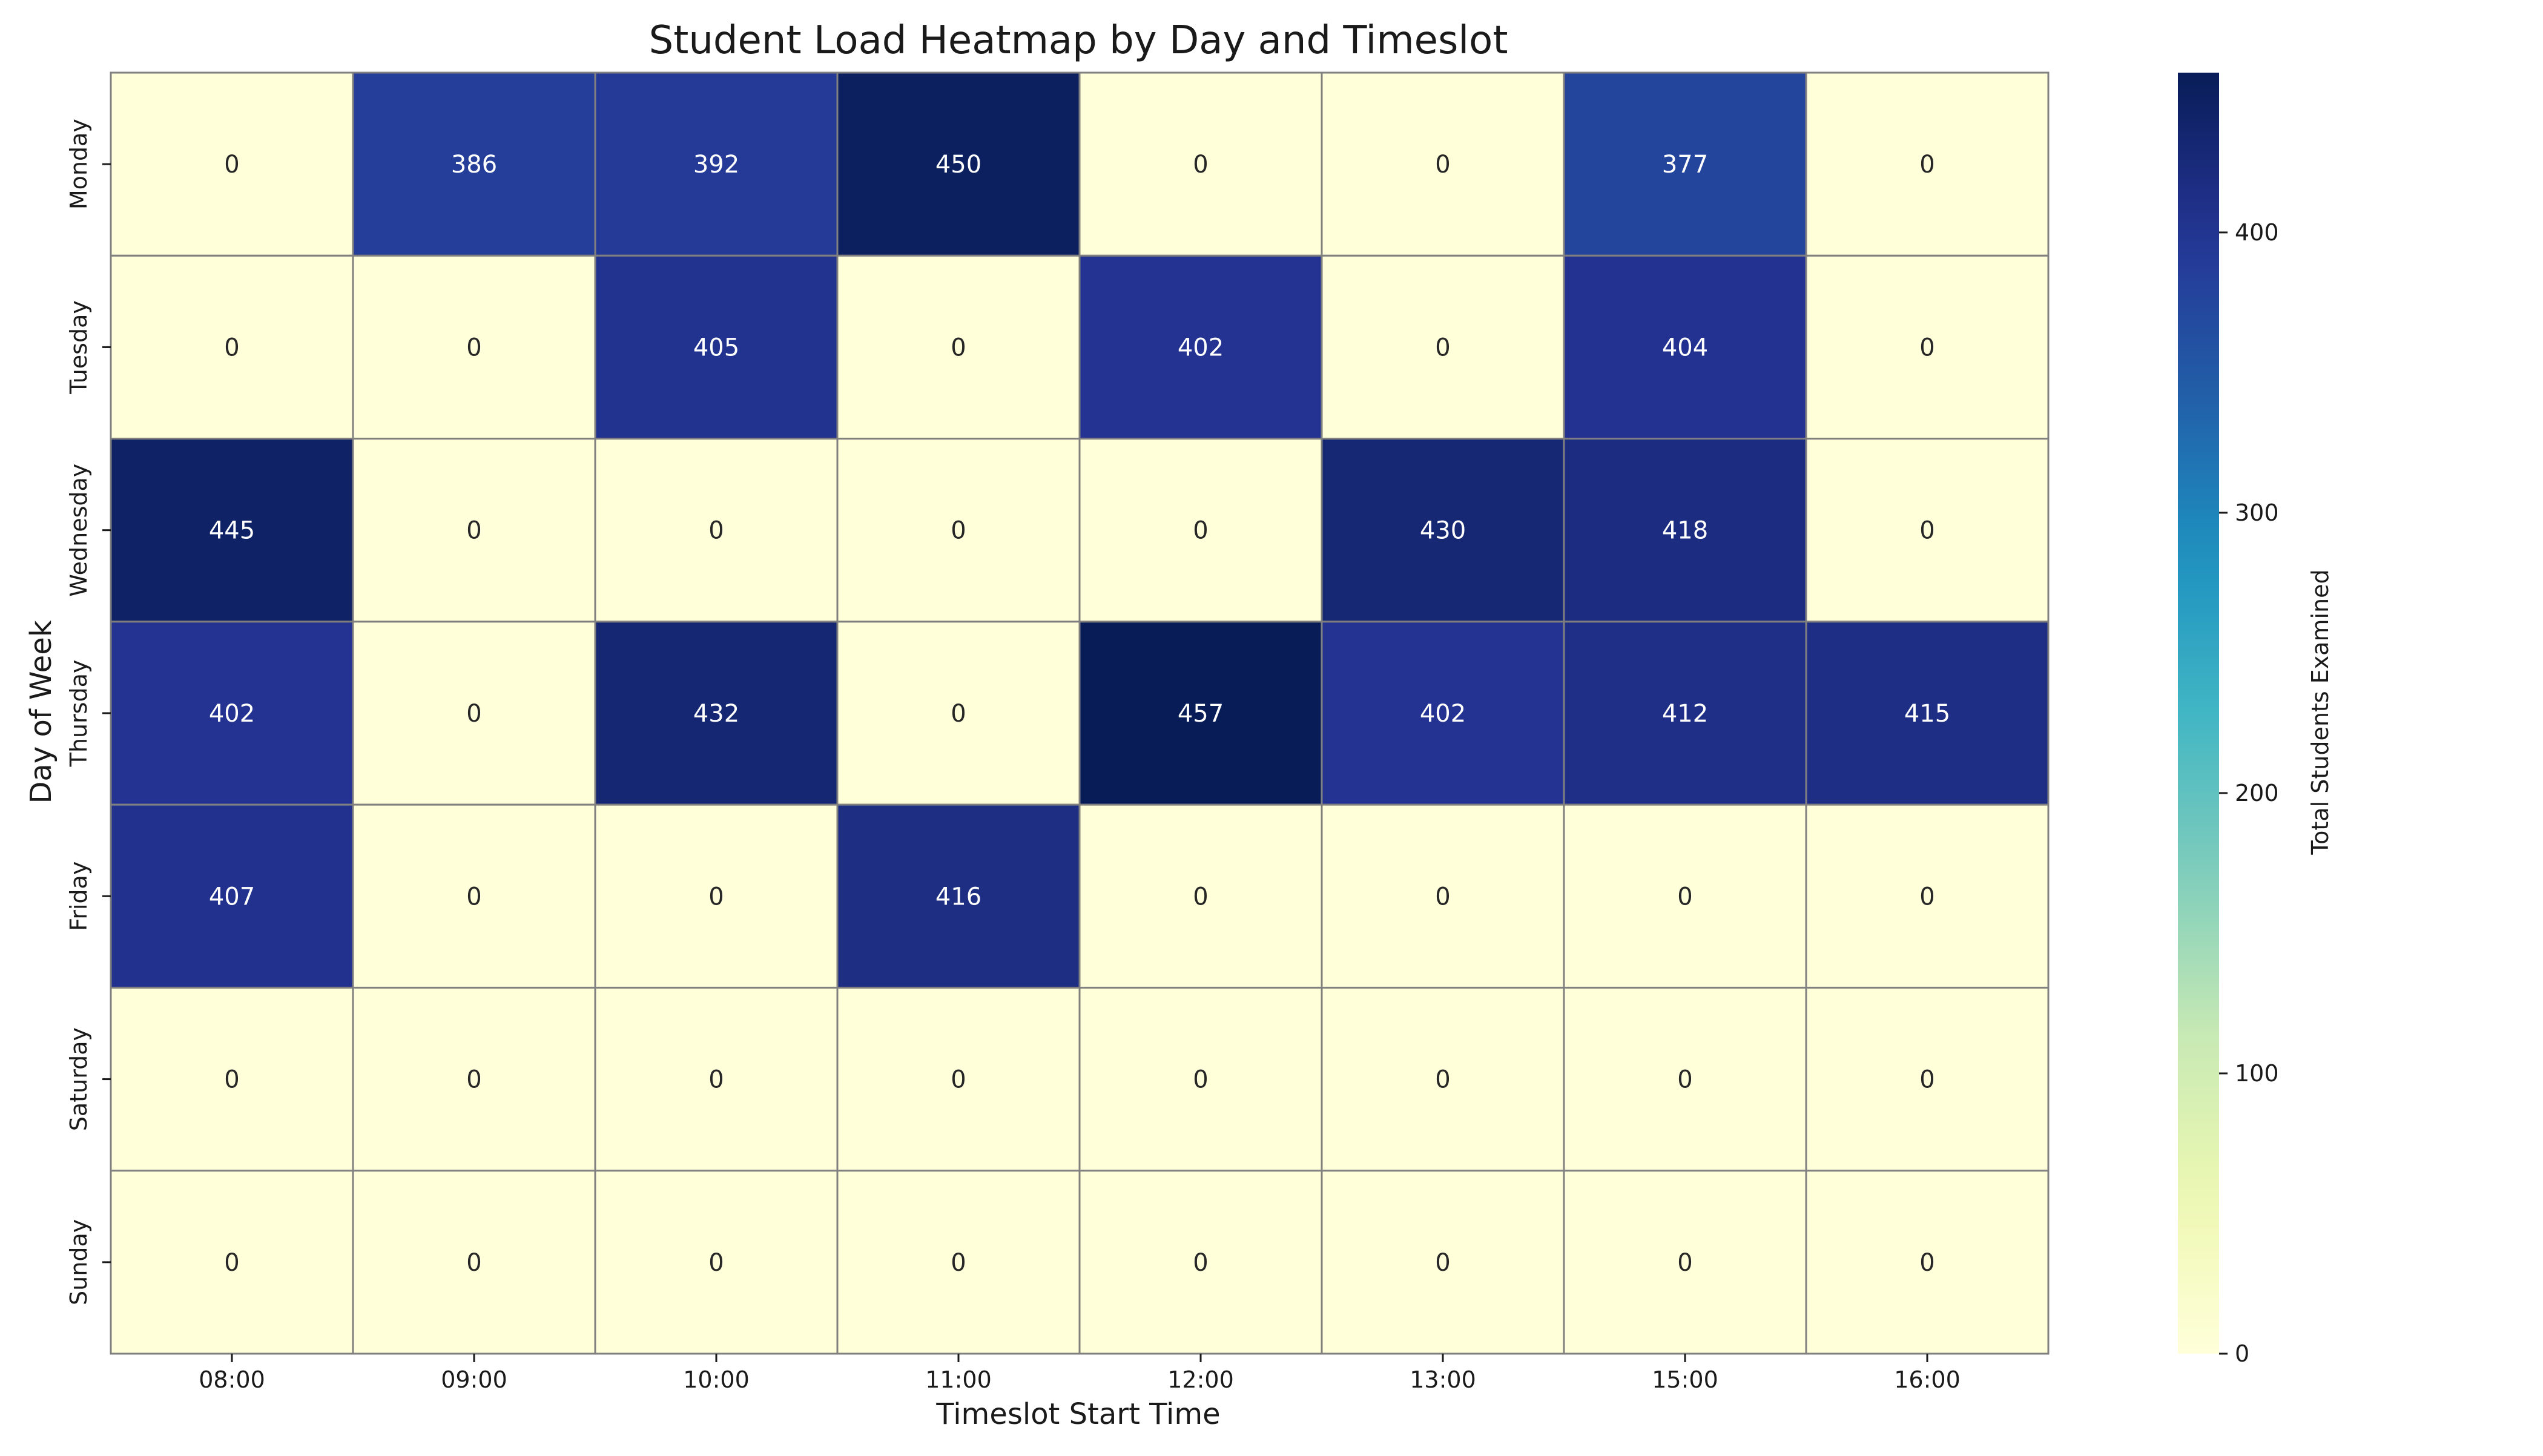  I want to click on cell-value-label: 412, so click(1685, 714).